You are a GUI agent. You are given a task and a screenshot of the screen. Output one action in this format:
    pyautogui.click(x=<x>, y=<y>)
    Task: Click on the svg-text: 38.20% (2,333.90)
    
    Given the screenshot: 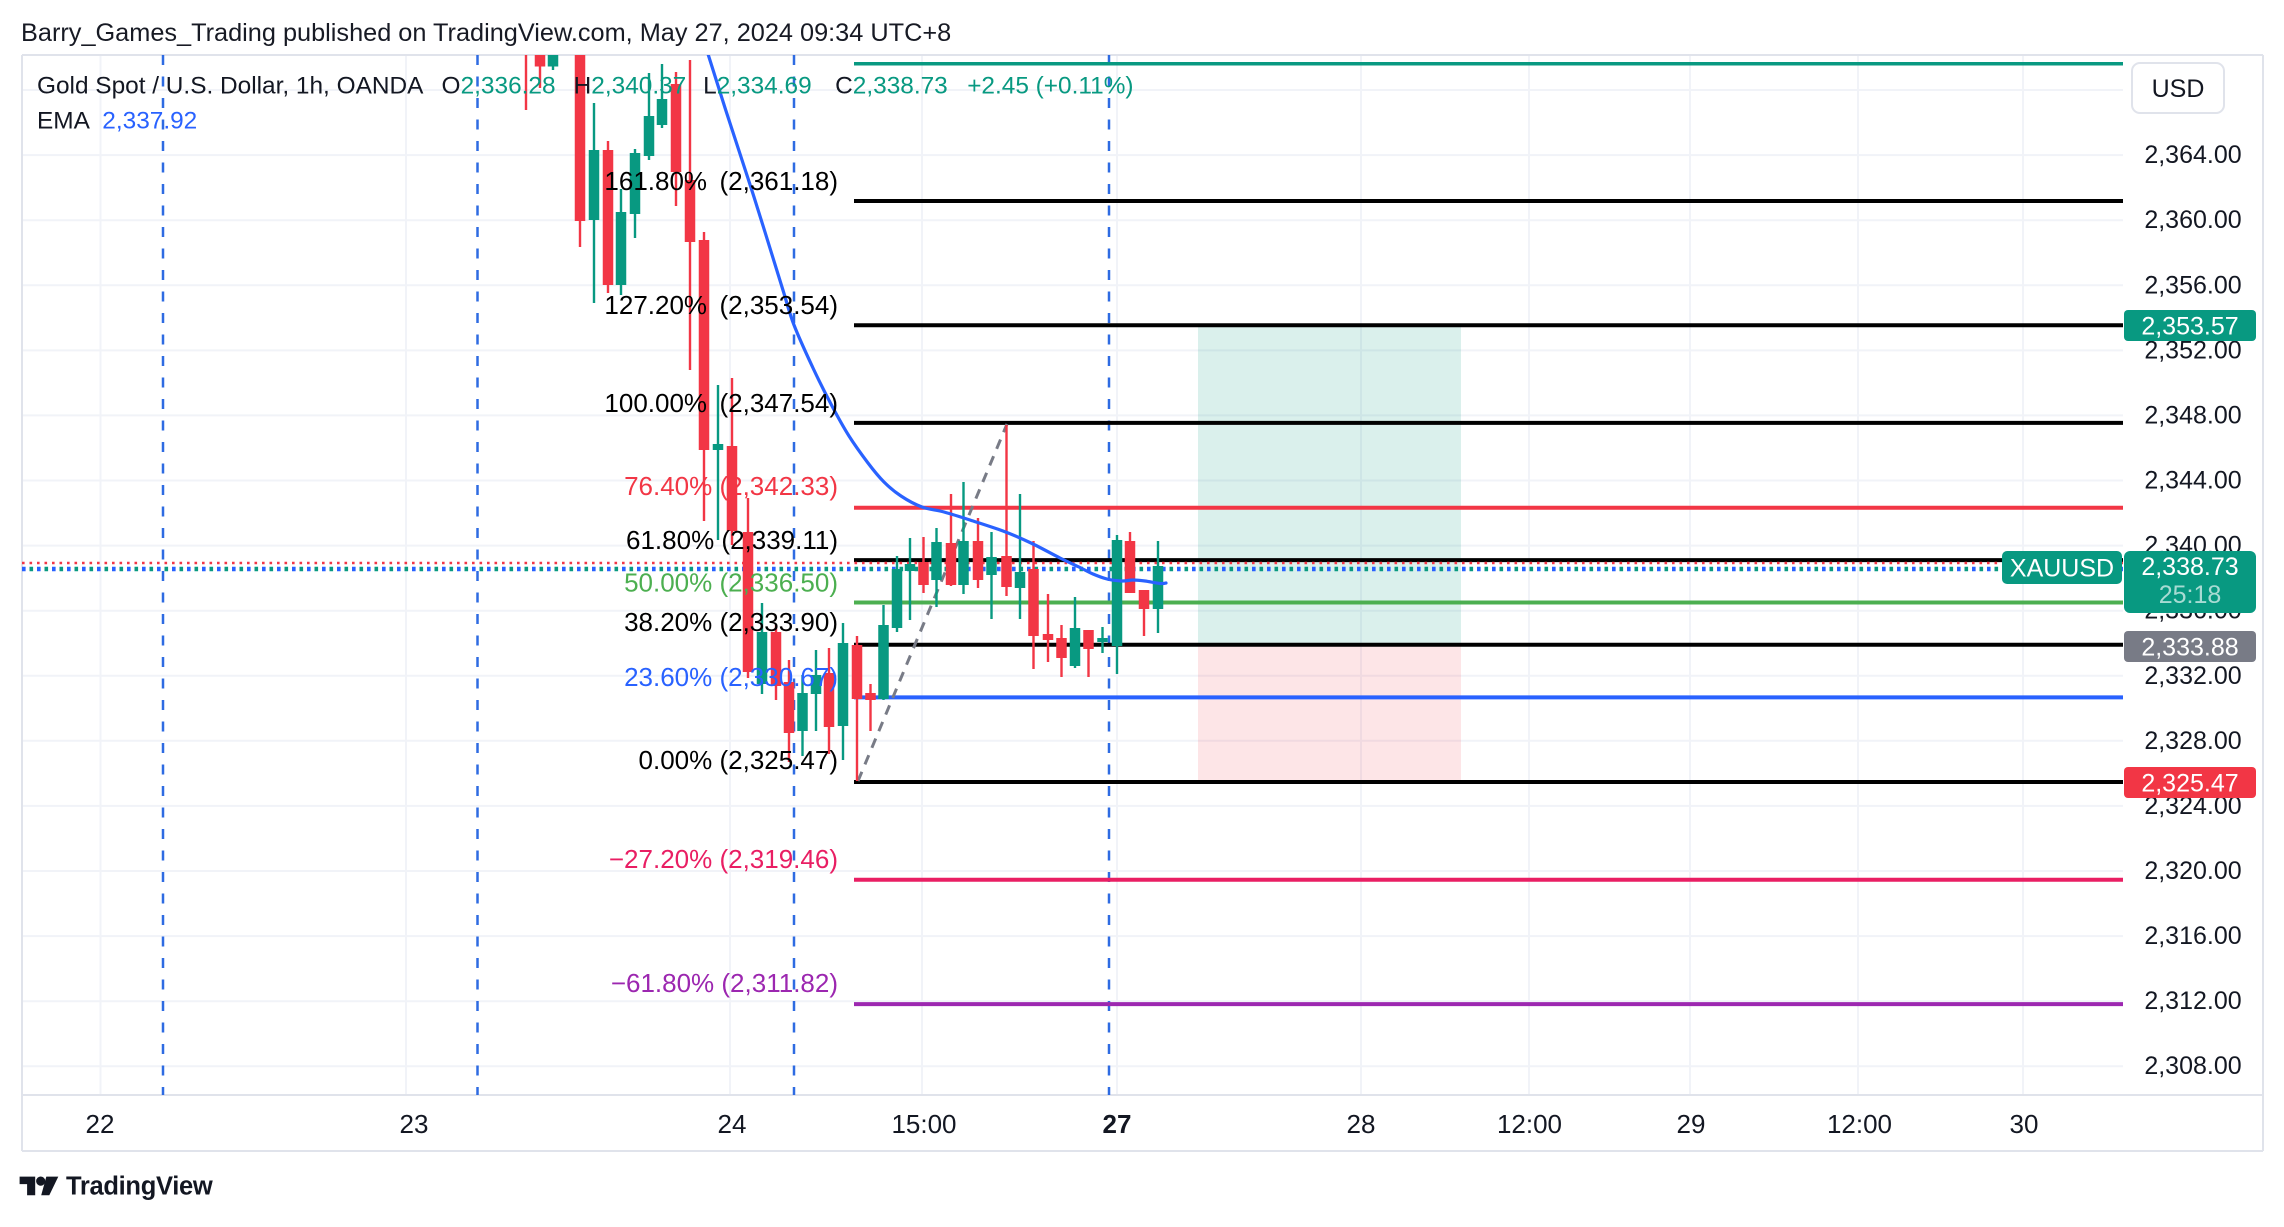 What is the action you would take?
    pyautogui.click(x=731, y=622)
    